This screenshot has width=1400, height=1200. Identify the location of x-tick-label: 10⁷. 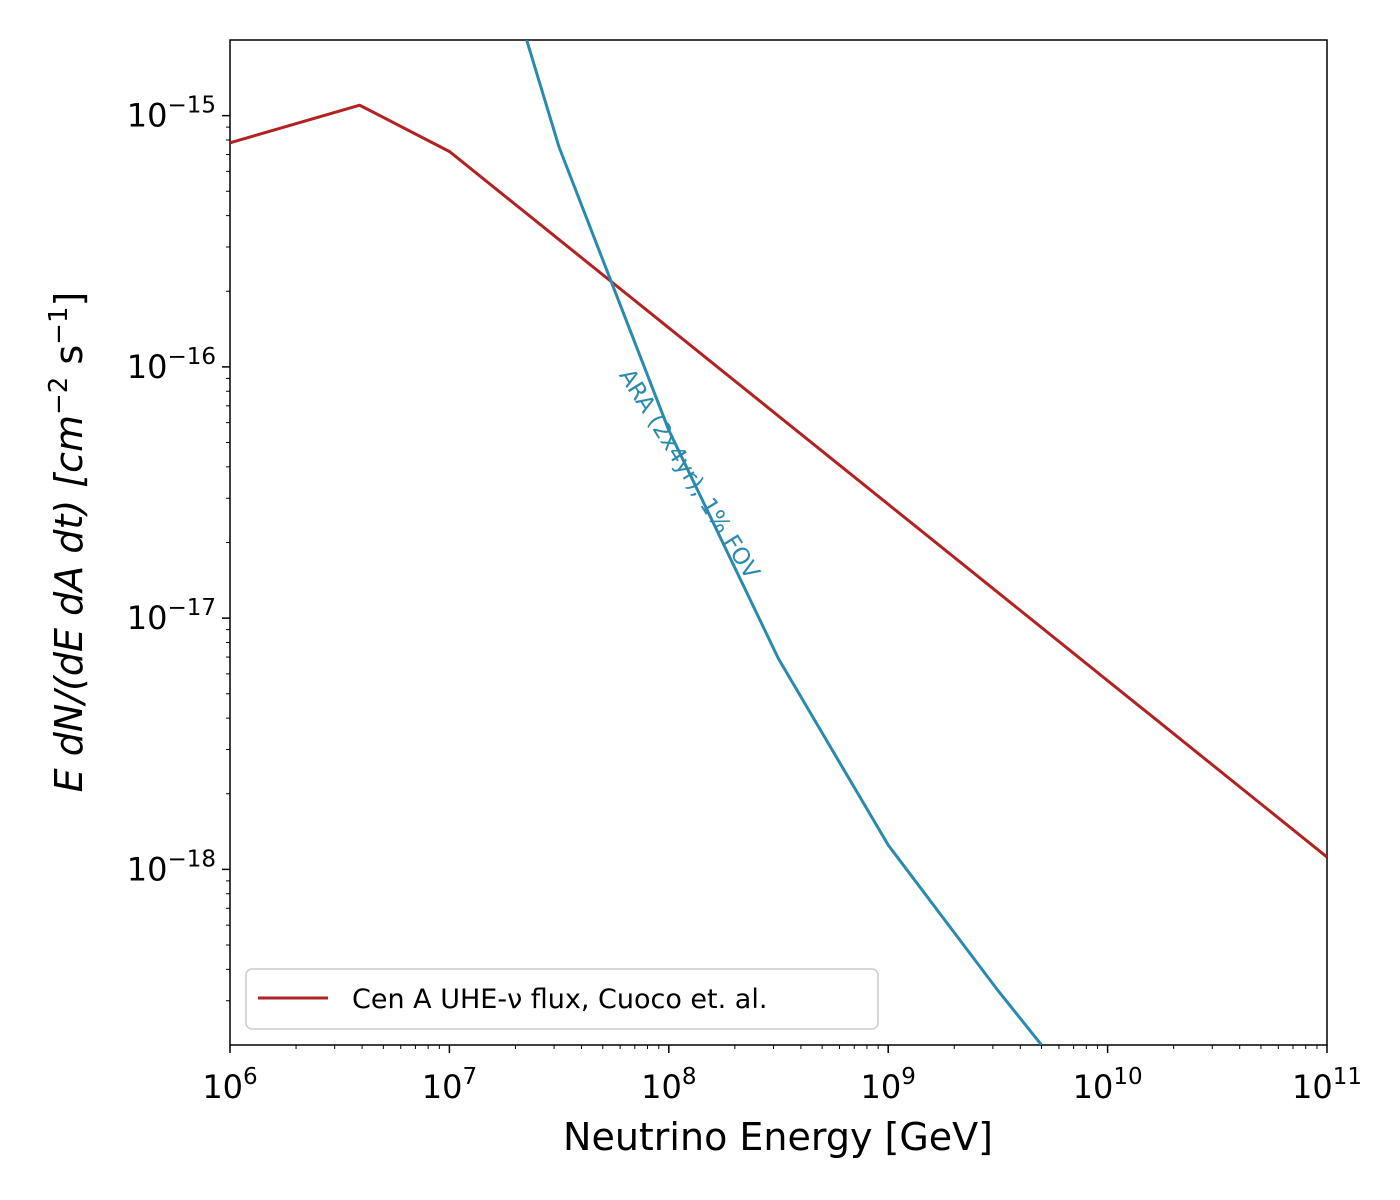
(449, 1085).